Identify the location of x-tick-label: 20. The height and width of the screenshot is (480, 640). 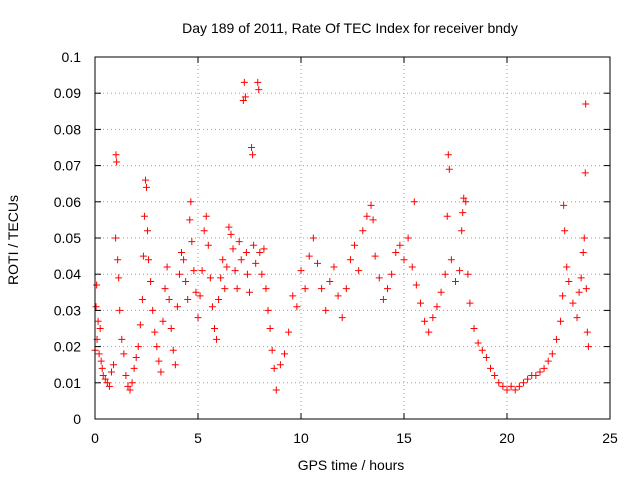
(507, 438).